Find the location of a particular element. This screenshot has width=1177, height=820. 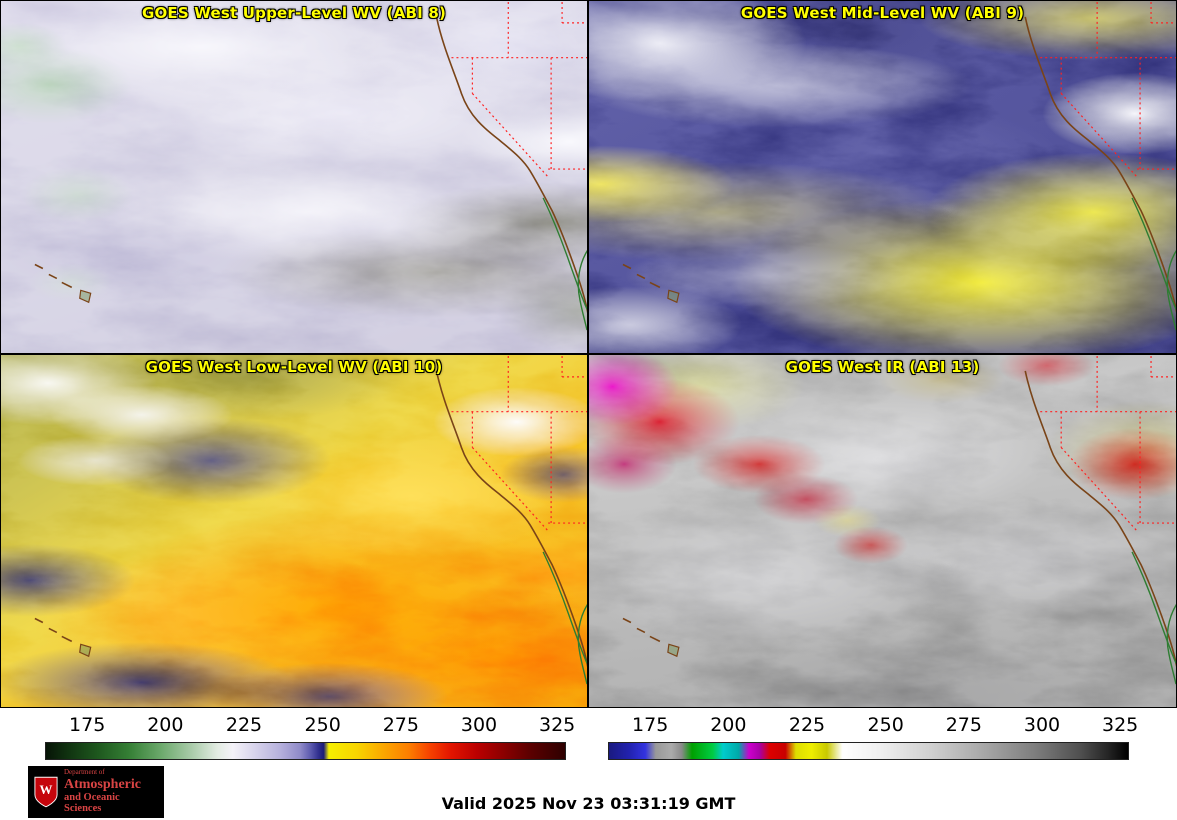

logo-line-3: and Oceanic Sciences is located at coordinates (92, 803).